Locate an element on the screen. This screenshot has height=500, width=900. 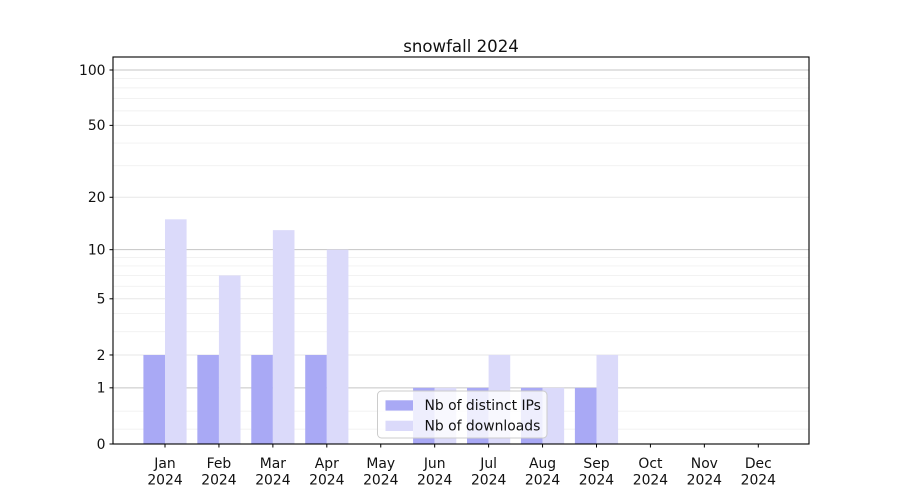
x-tick-label-month: Dec is located at coordinates (758, 464).